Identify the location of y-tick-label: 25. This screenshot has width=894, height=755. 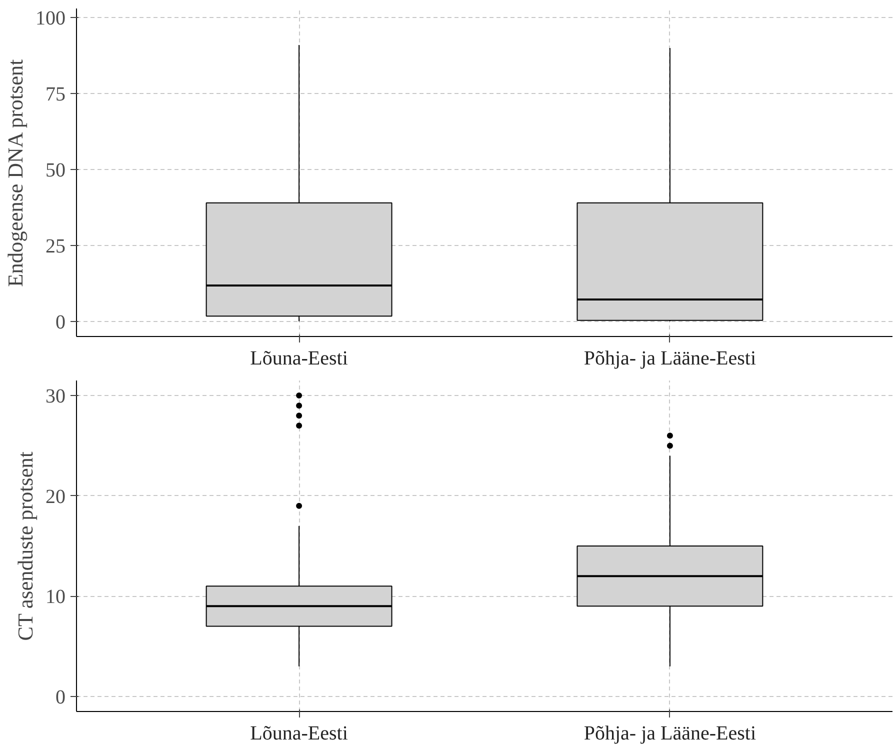
(56, 246).